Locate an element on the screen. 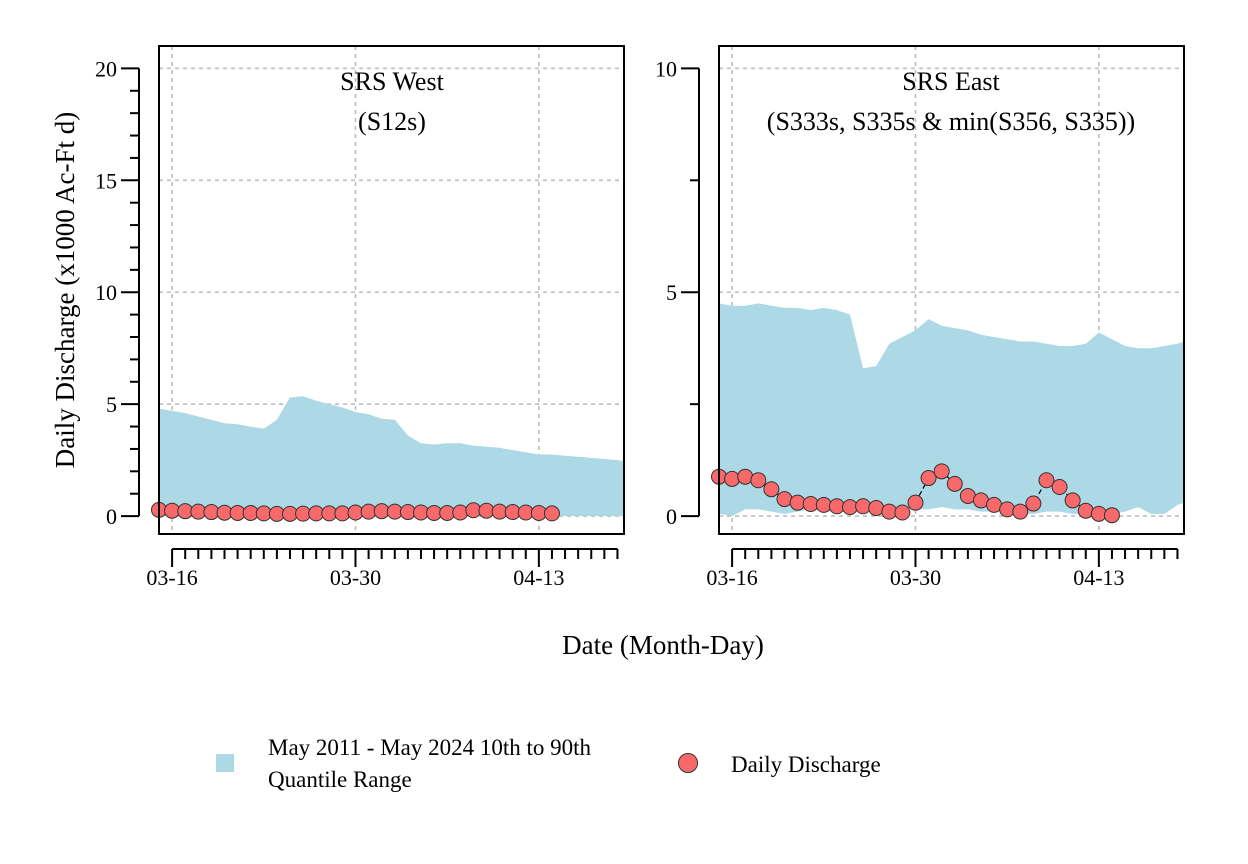  y-tick-label: 15 is located at coordinates (106, 180).